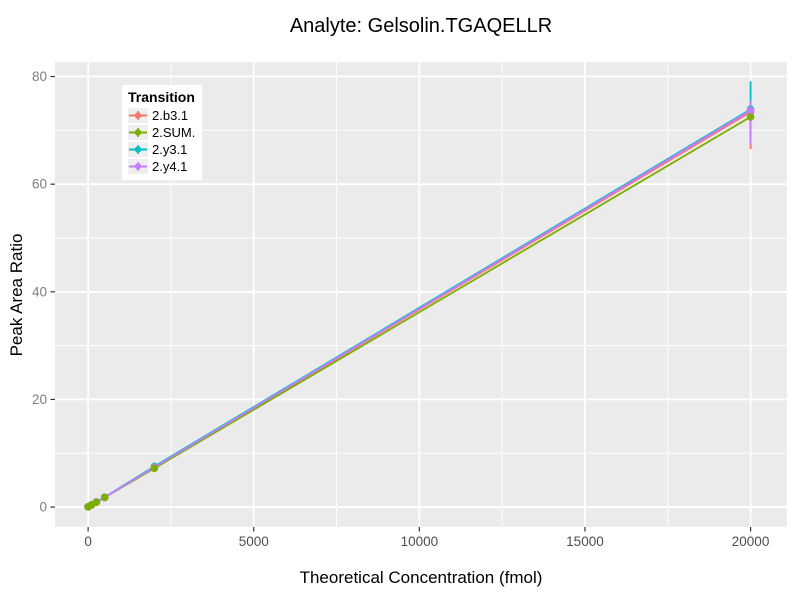  I want to click on legend-item-2-y4-1: 2.y4.1, so click(161, 166).